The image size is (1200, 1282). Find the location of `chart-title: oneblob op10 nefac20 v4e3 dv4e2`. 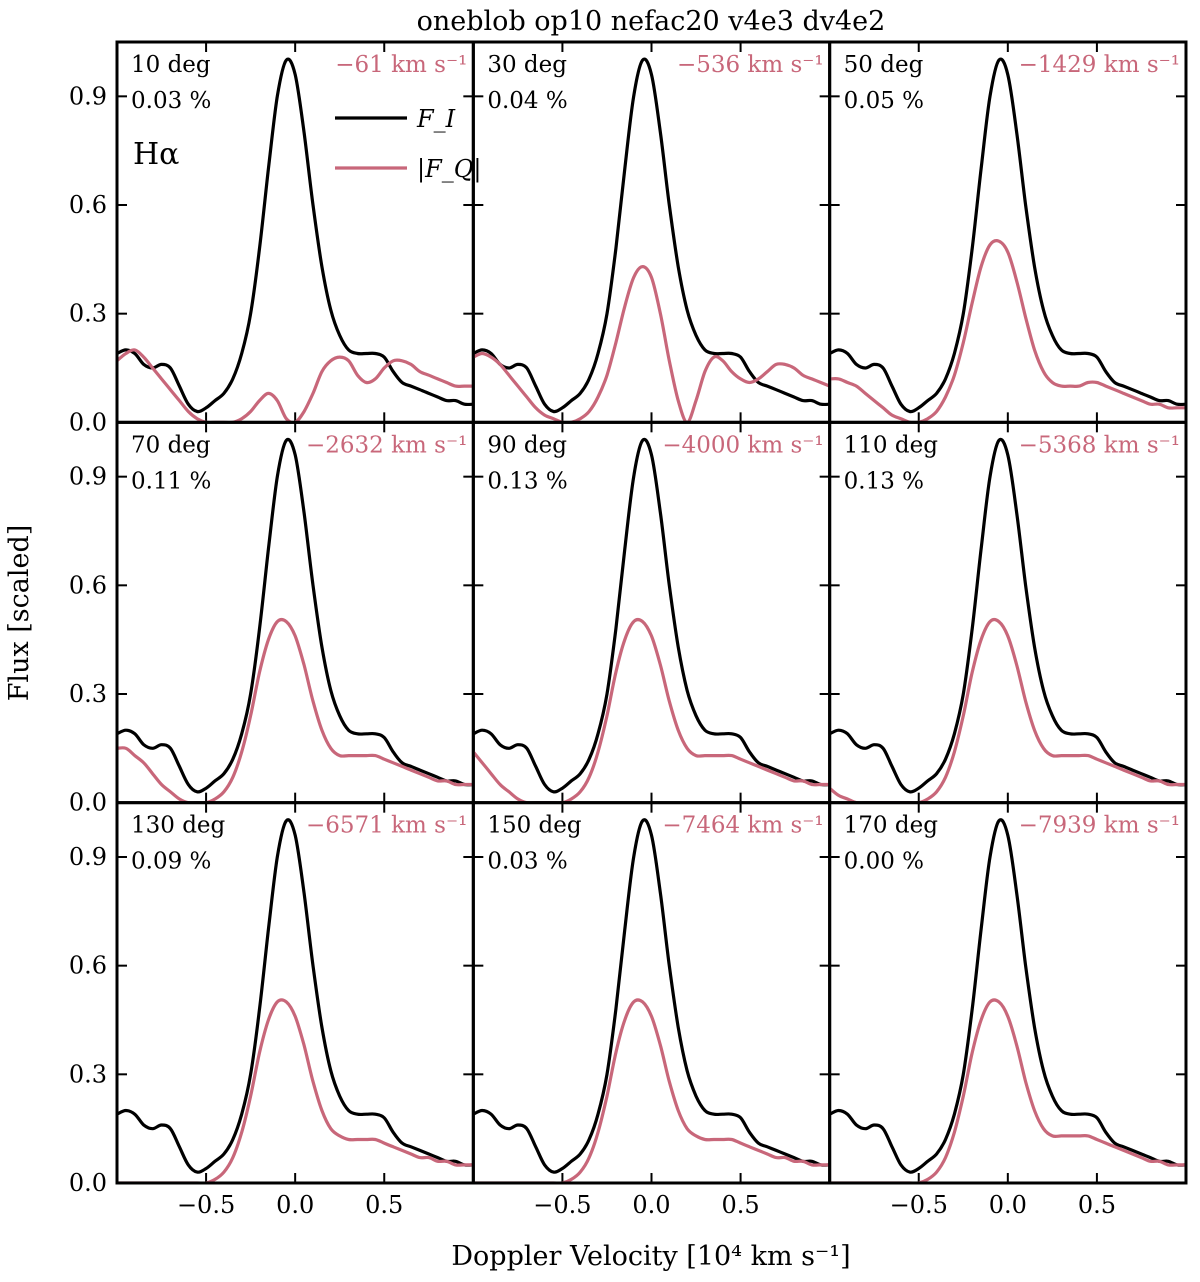

chart-title: oneblob op10 nefac20 v4e3 dv4e2 is located at coordinates (651, 21).